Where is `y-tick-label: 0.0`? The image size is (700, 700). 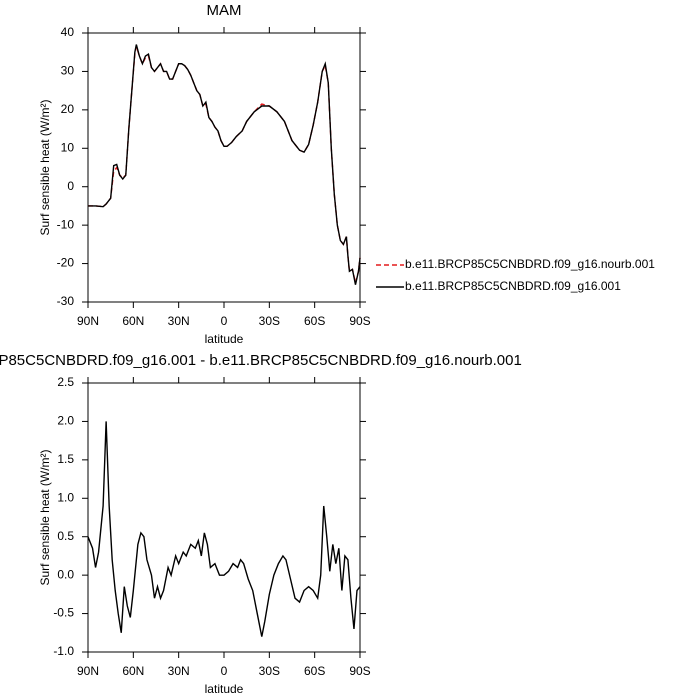 y-tick-label: 0.0 is located at coordinates (65, 574).